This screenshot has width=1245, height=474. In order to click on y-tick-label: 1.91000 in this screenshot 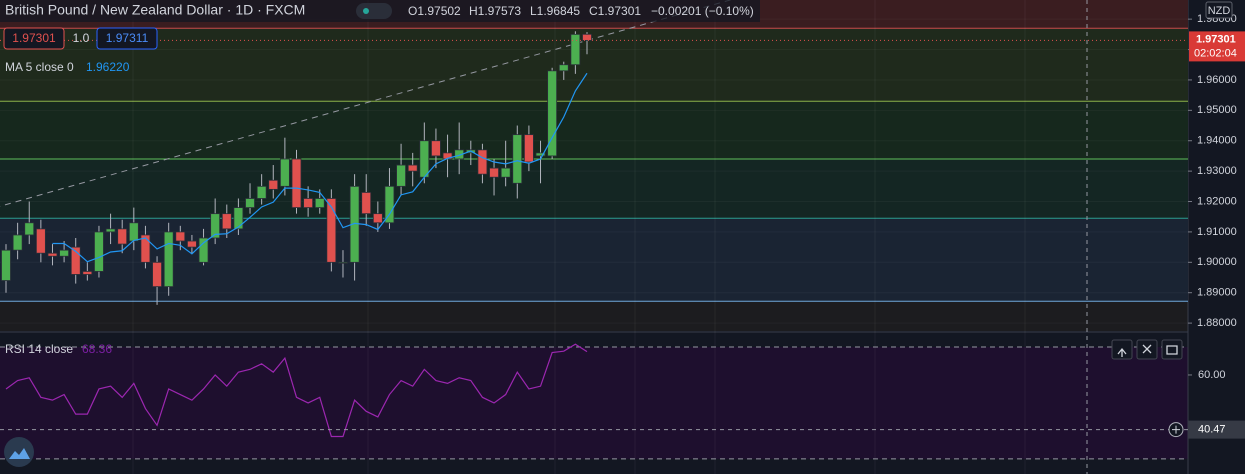, I will do `click(1217, 232)`.